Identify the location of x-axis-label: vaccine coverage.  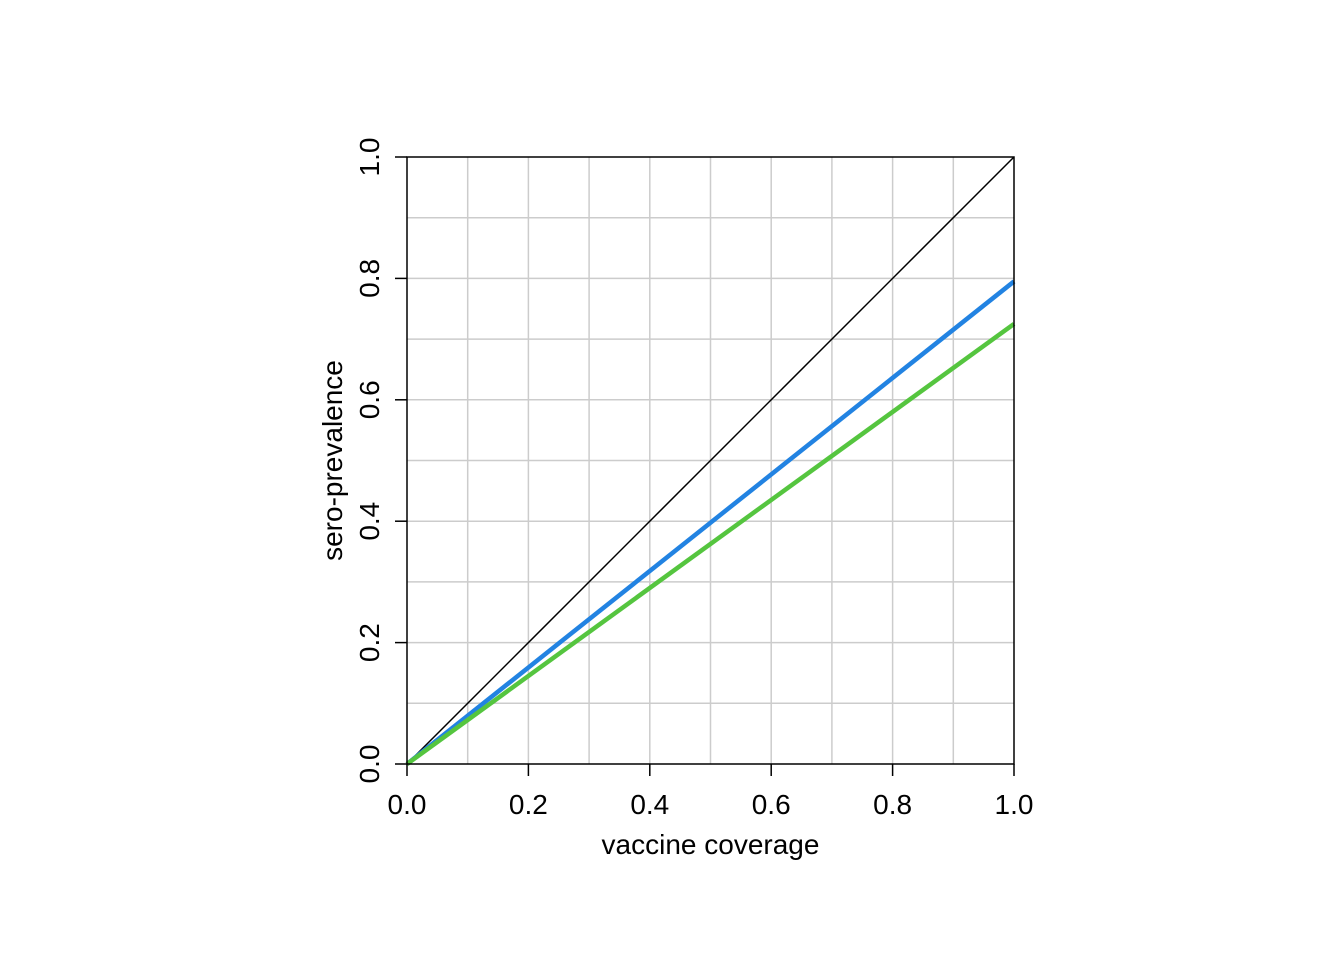
(711, 844).